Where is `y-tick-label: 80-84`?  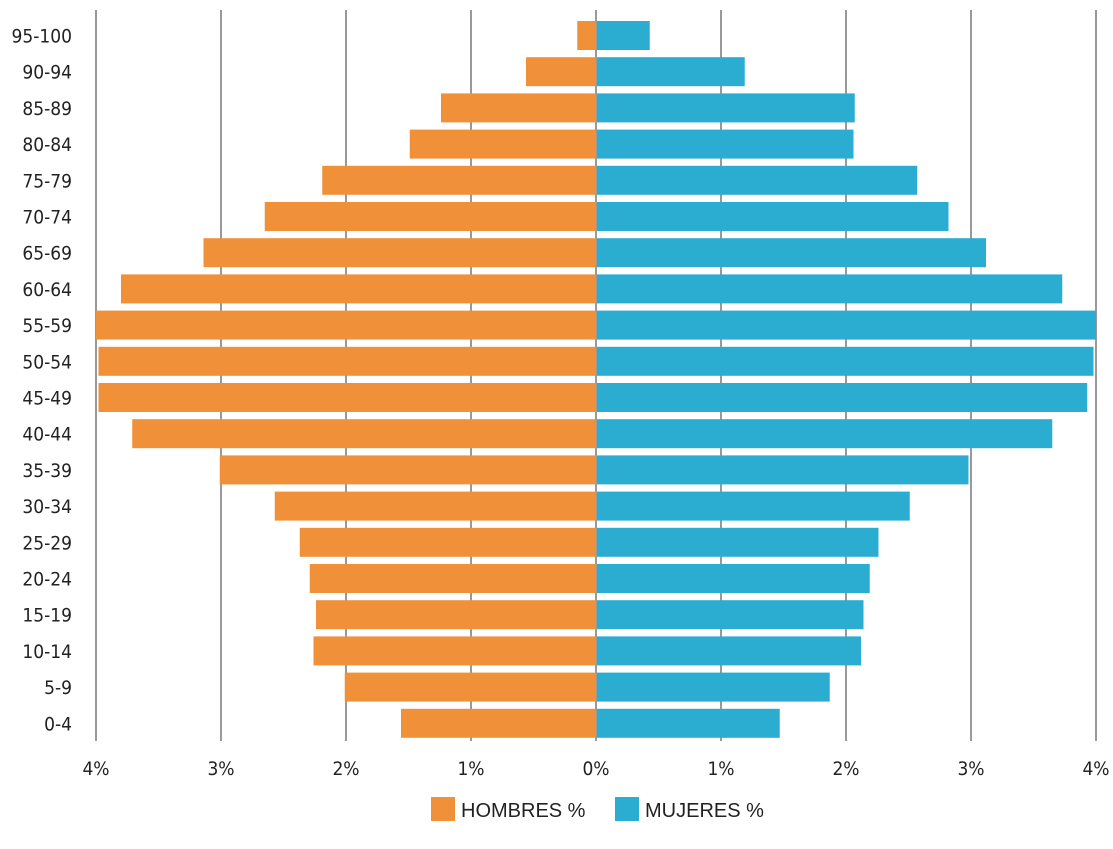 y-tick-label: 80-84 is located at coordinates (47, 145).